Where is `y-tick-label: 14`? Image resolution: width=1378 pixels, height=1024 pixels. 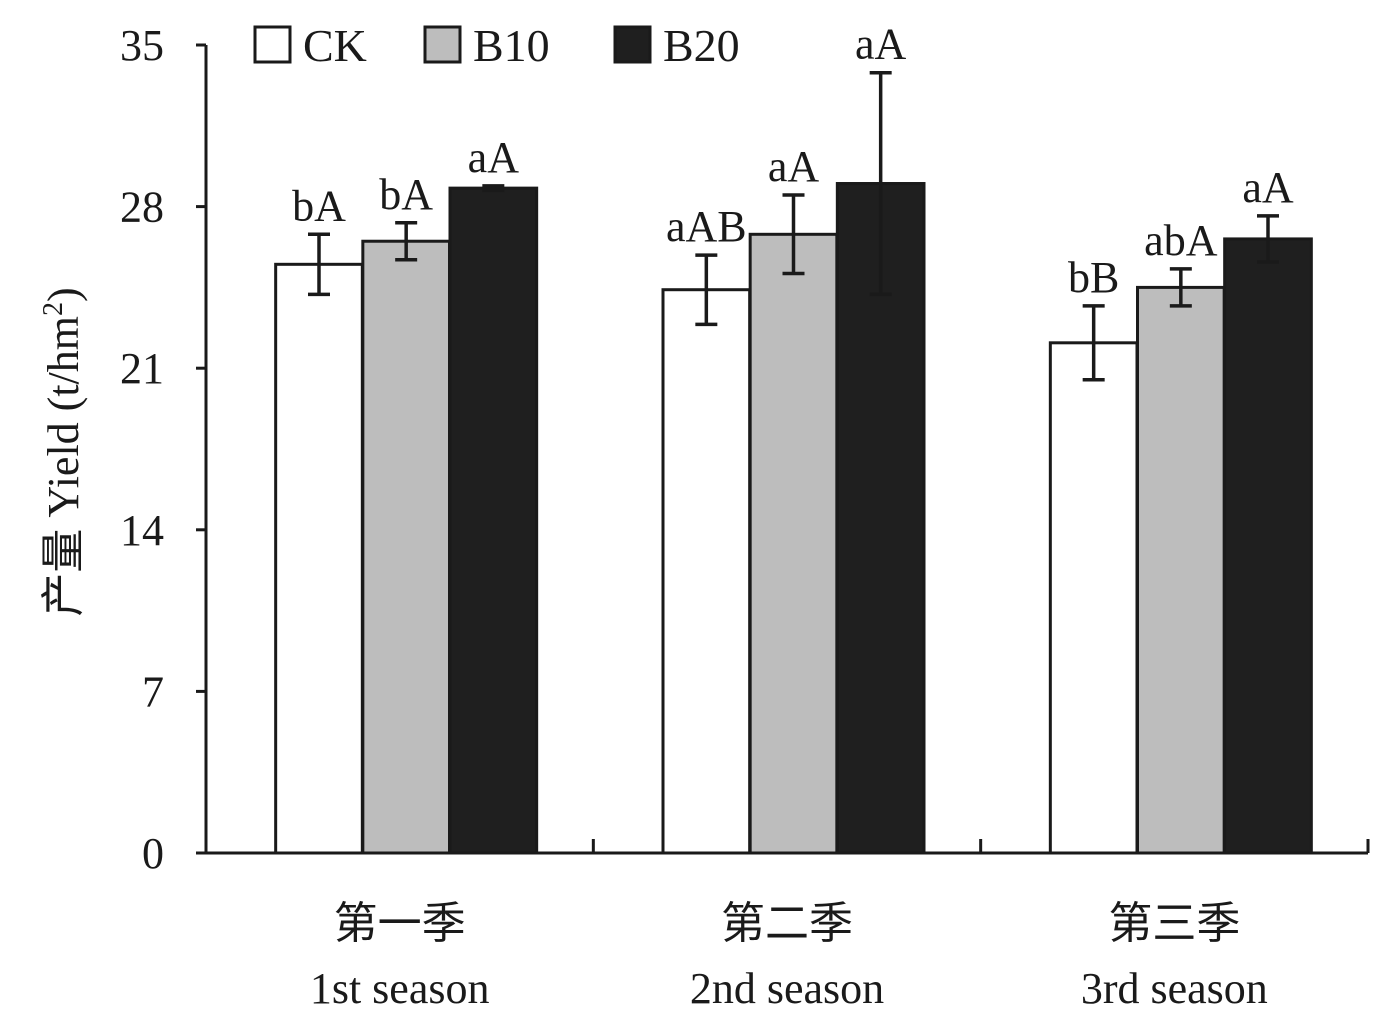 y-tick-label: 14 is located at coordinates (142, 530).